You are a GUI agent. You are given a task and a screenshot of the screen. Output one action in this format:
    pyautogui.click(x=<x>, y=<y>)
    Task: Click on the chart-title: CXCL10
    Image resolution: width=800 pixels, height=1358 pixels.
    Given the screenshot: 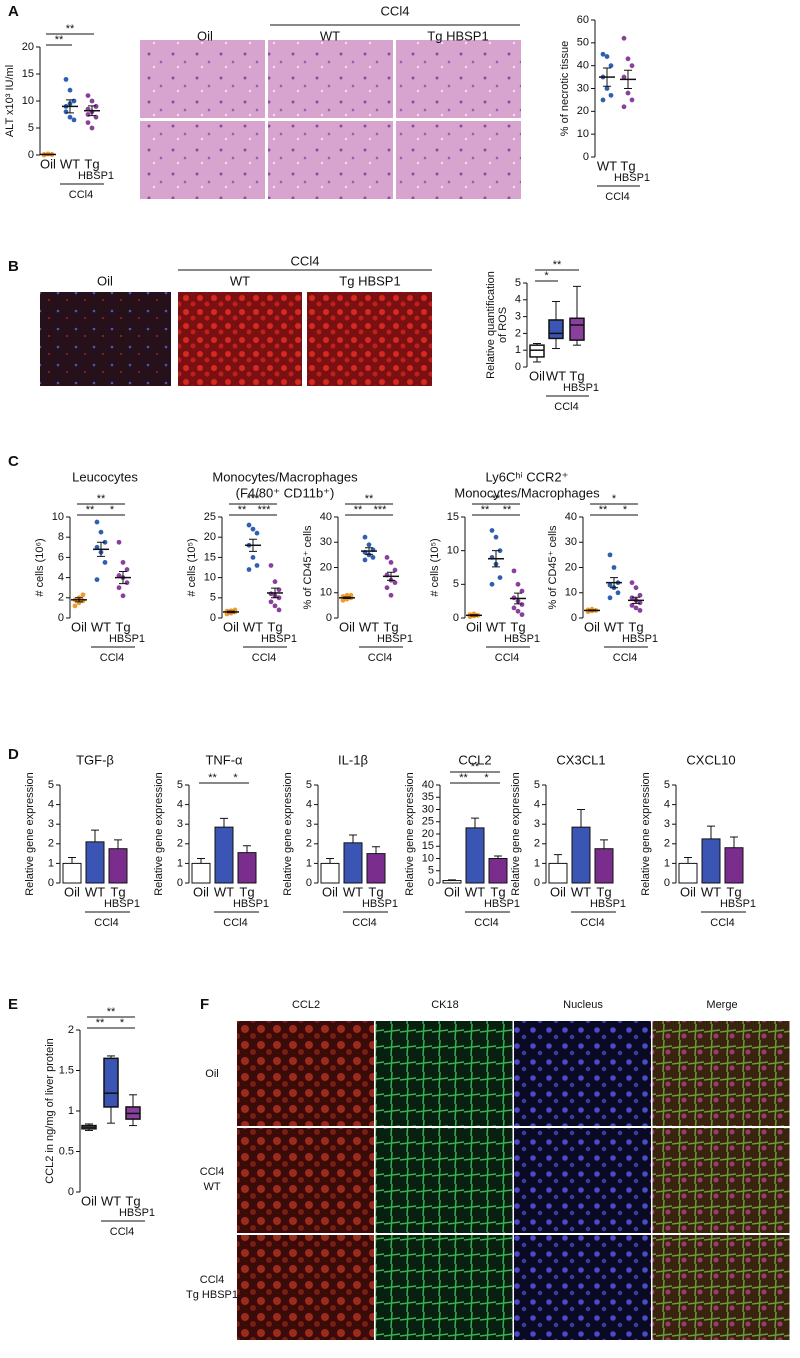 What is the action you would take?
    pyautogui.click(x=710, y=759)
    